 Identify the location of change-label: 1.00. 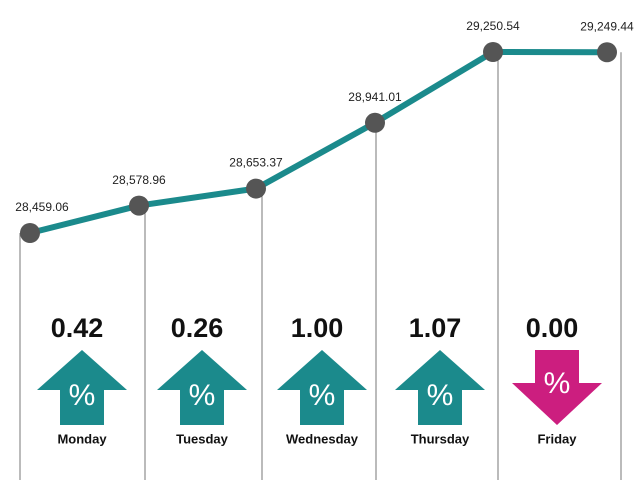
(317, 328).